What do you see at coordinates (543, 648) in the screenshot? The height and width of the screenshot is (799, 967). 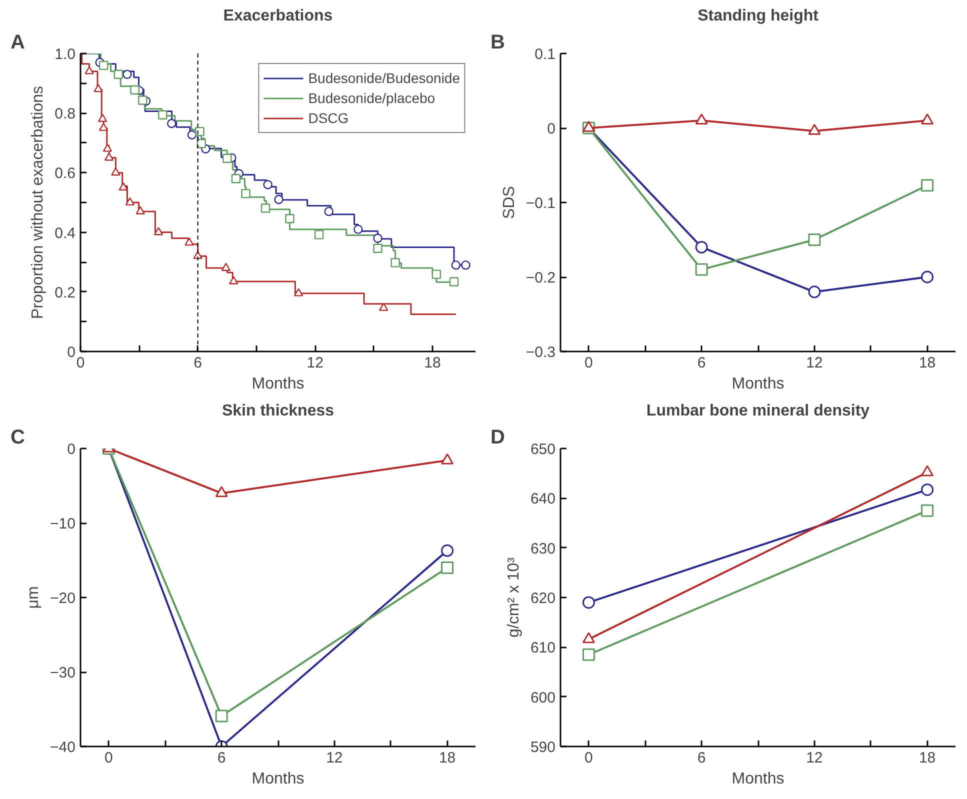 I see `y-tick-label: 610` at bounding box center [543, 648].